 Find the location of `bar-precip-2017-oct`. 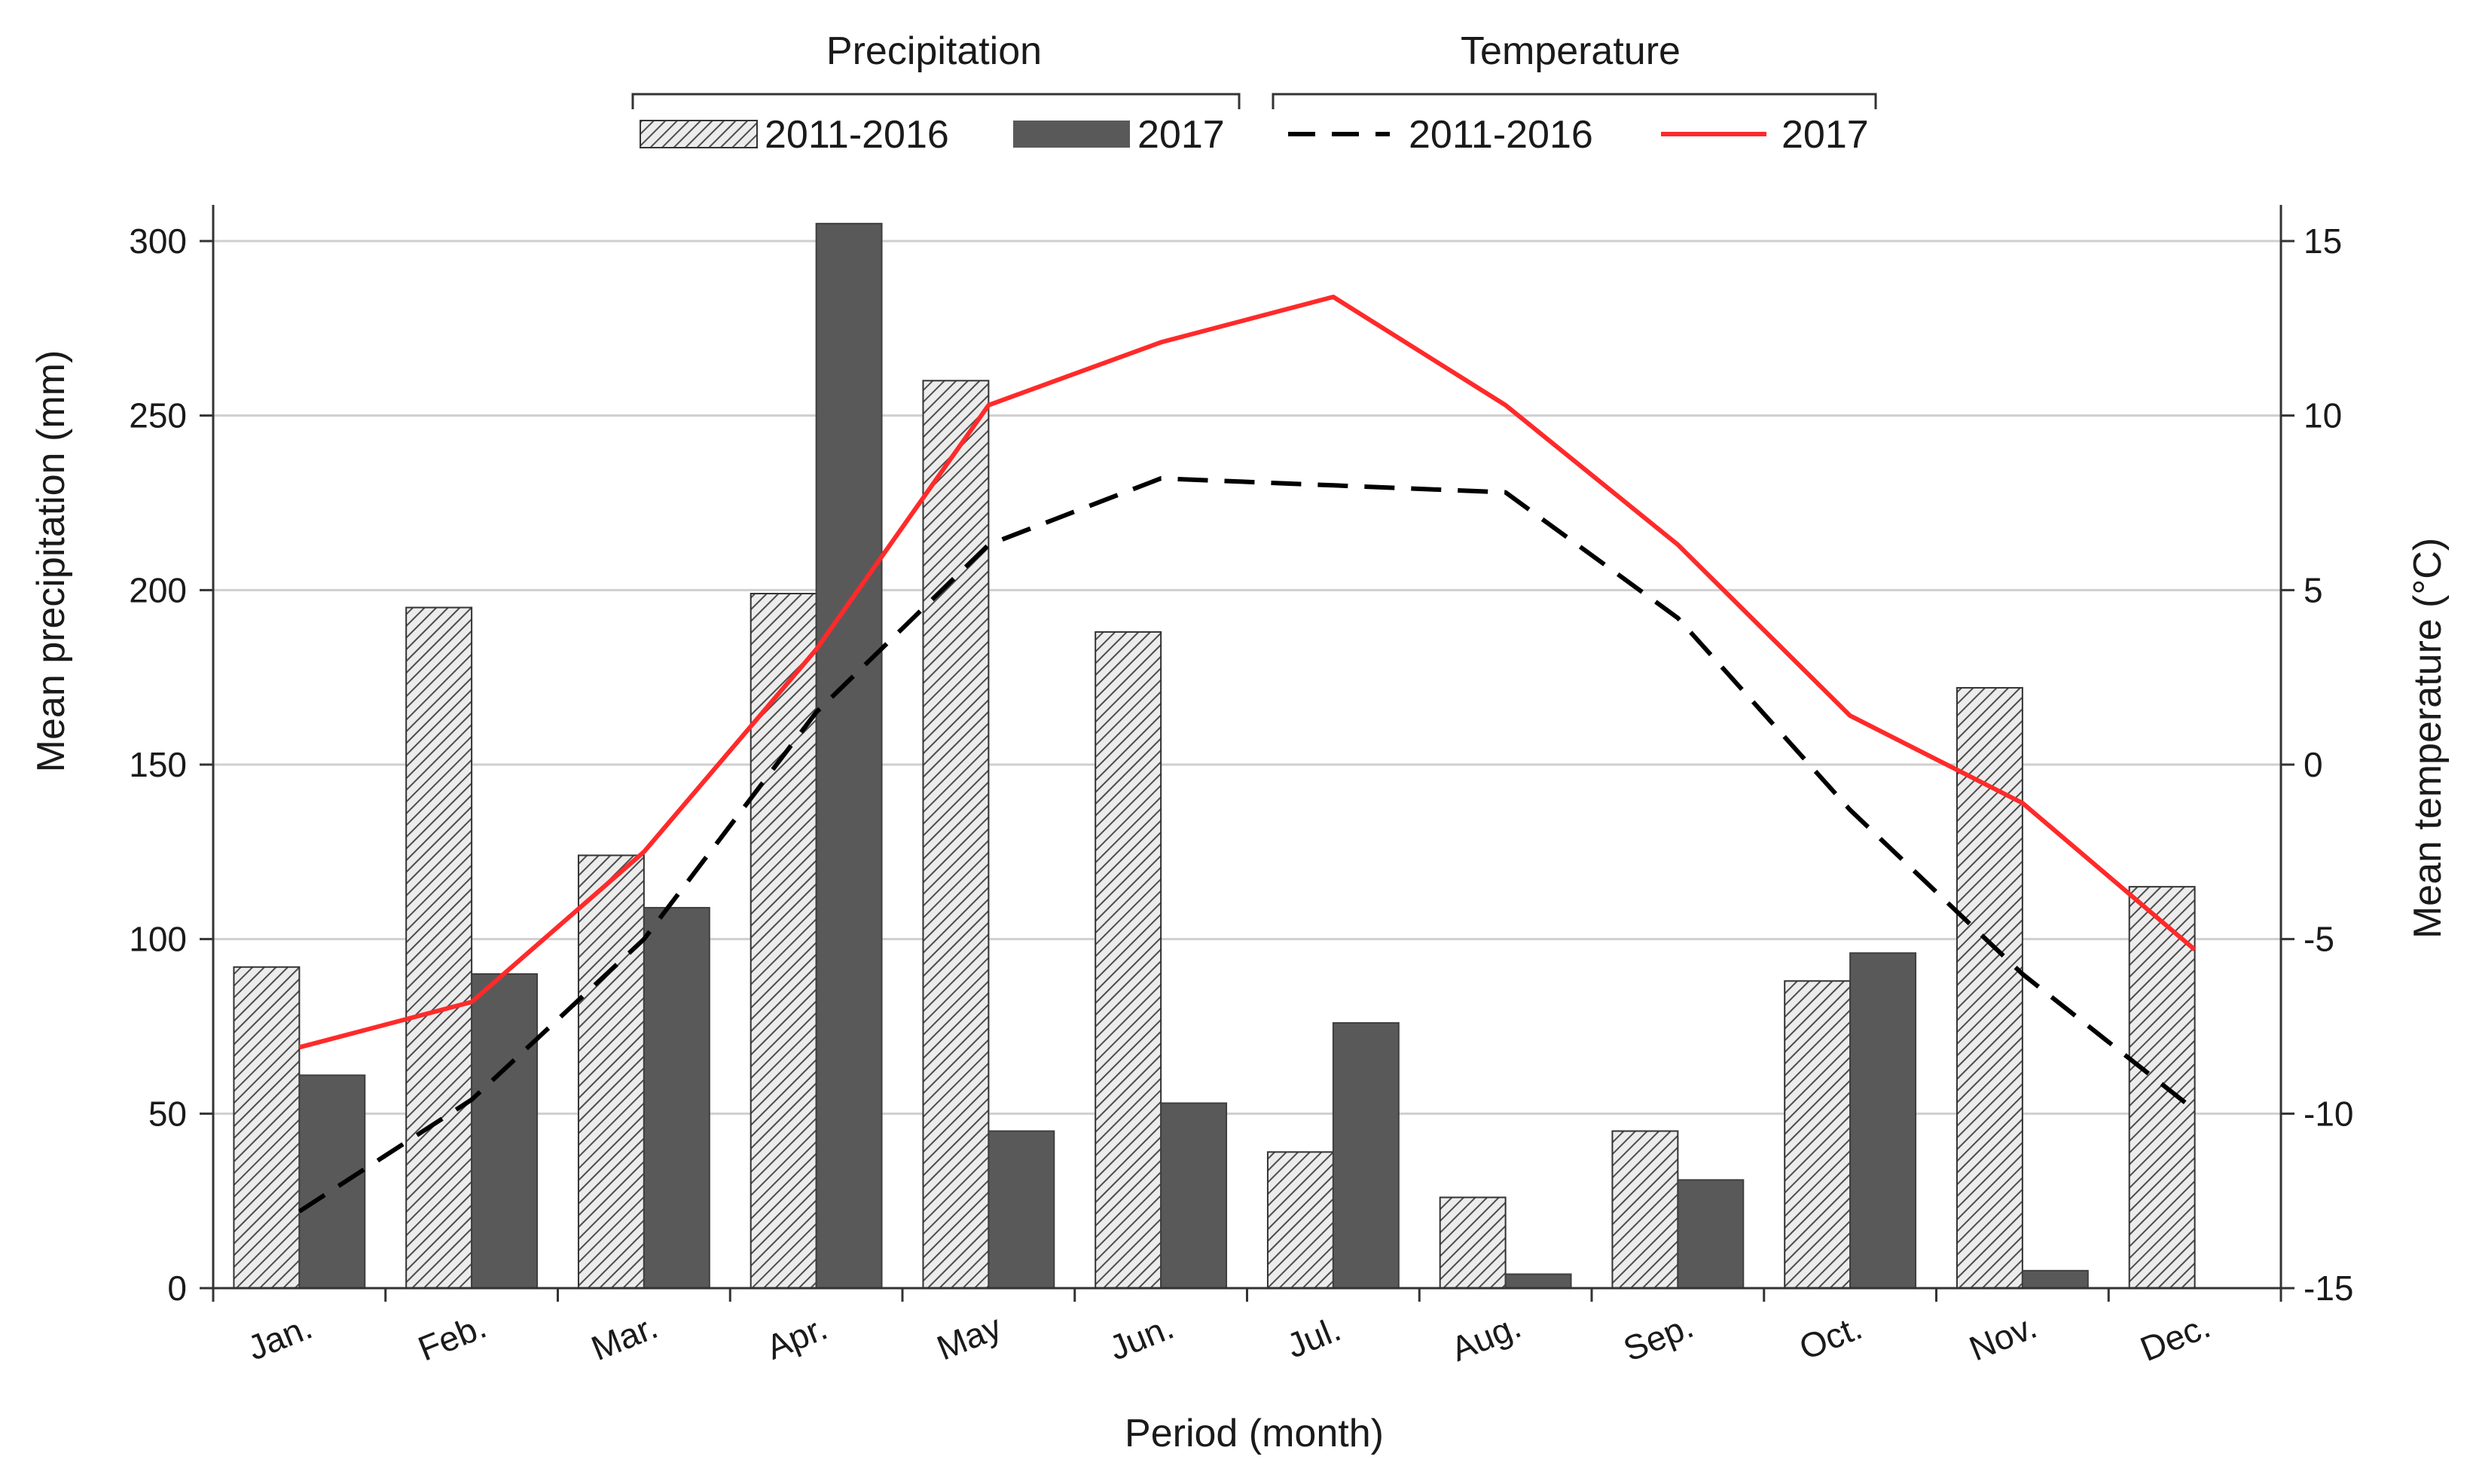

bar-precip-2017-oct is located at coordinates (1883, 1120).